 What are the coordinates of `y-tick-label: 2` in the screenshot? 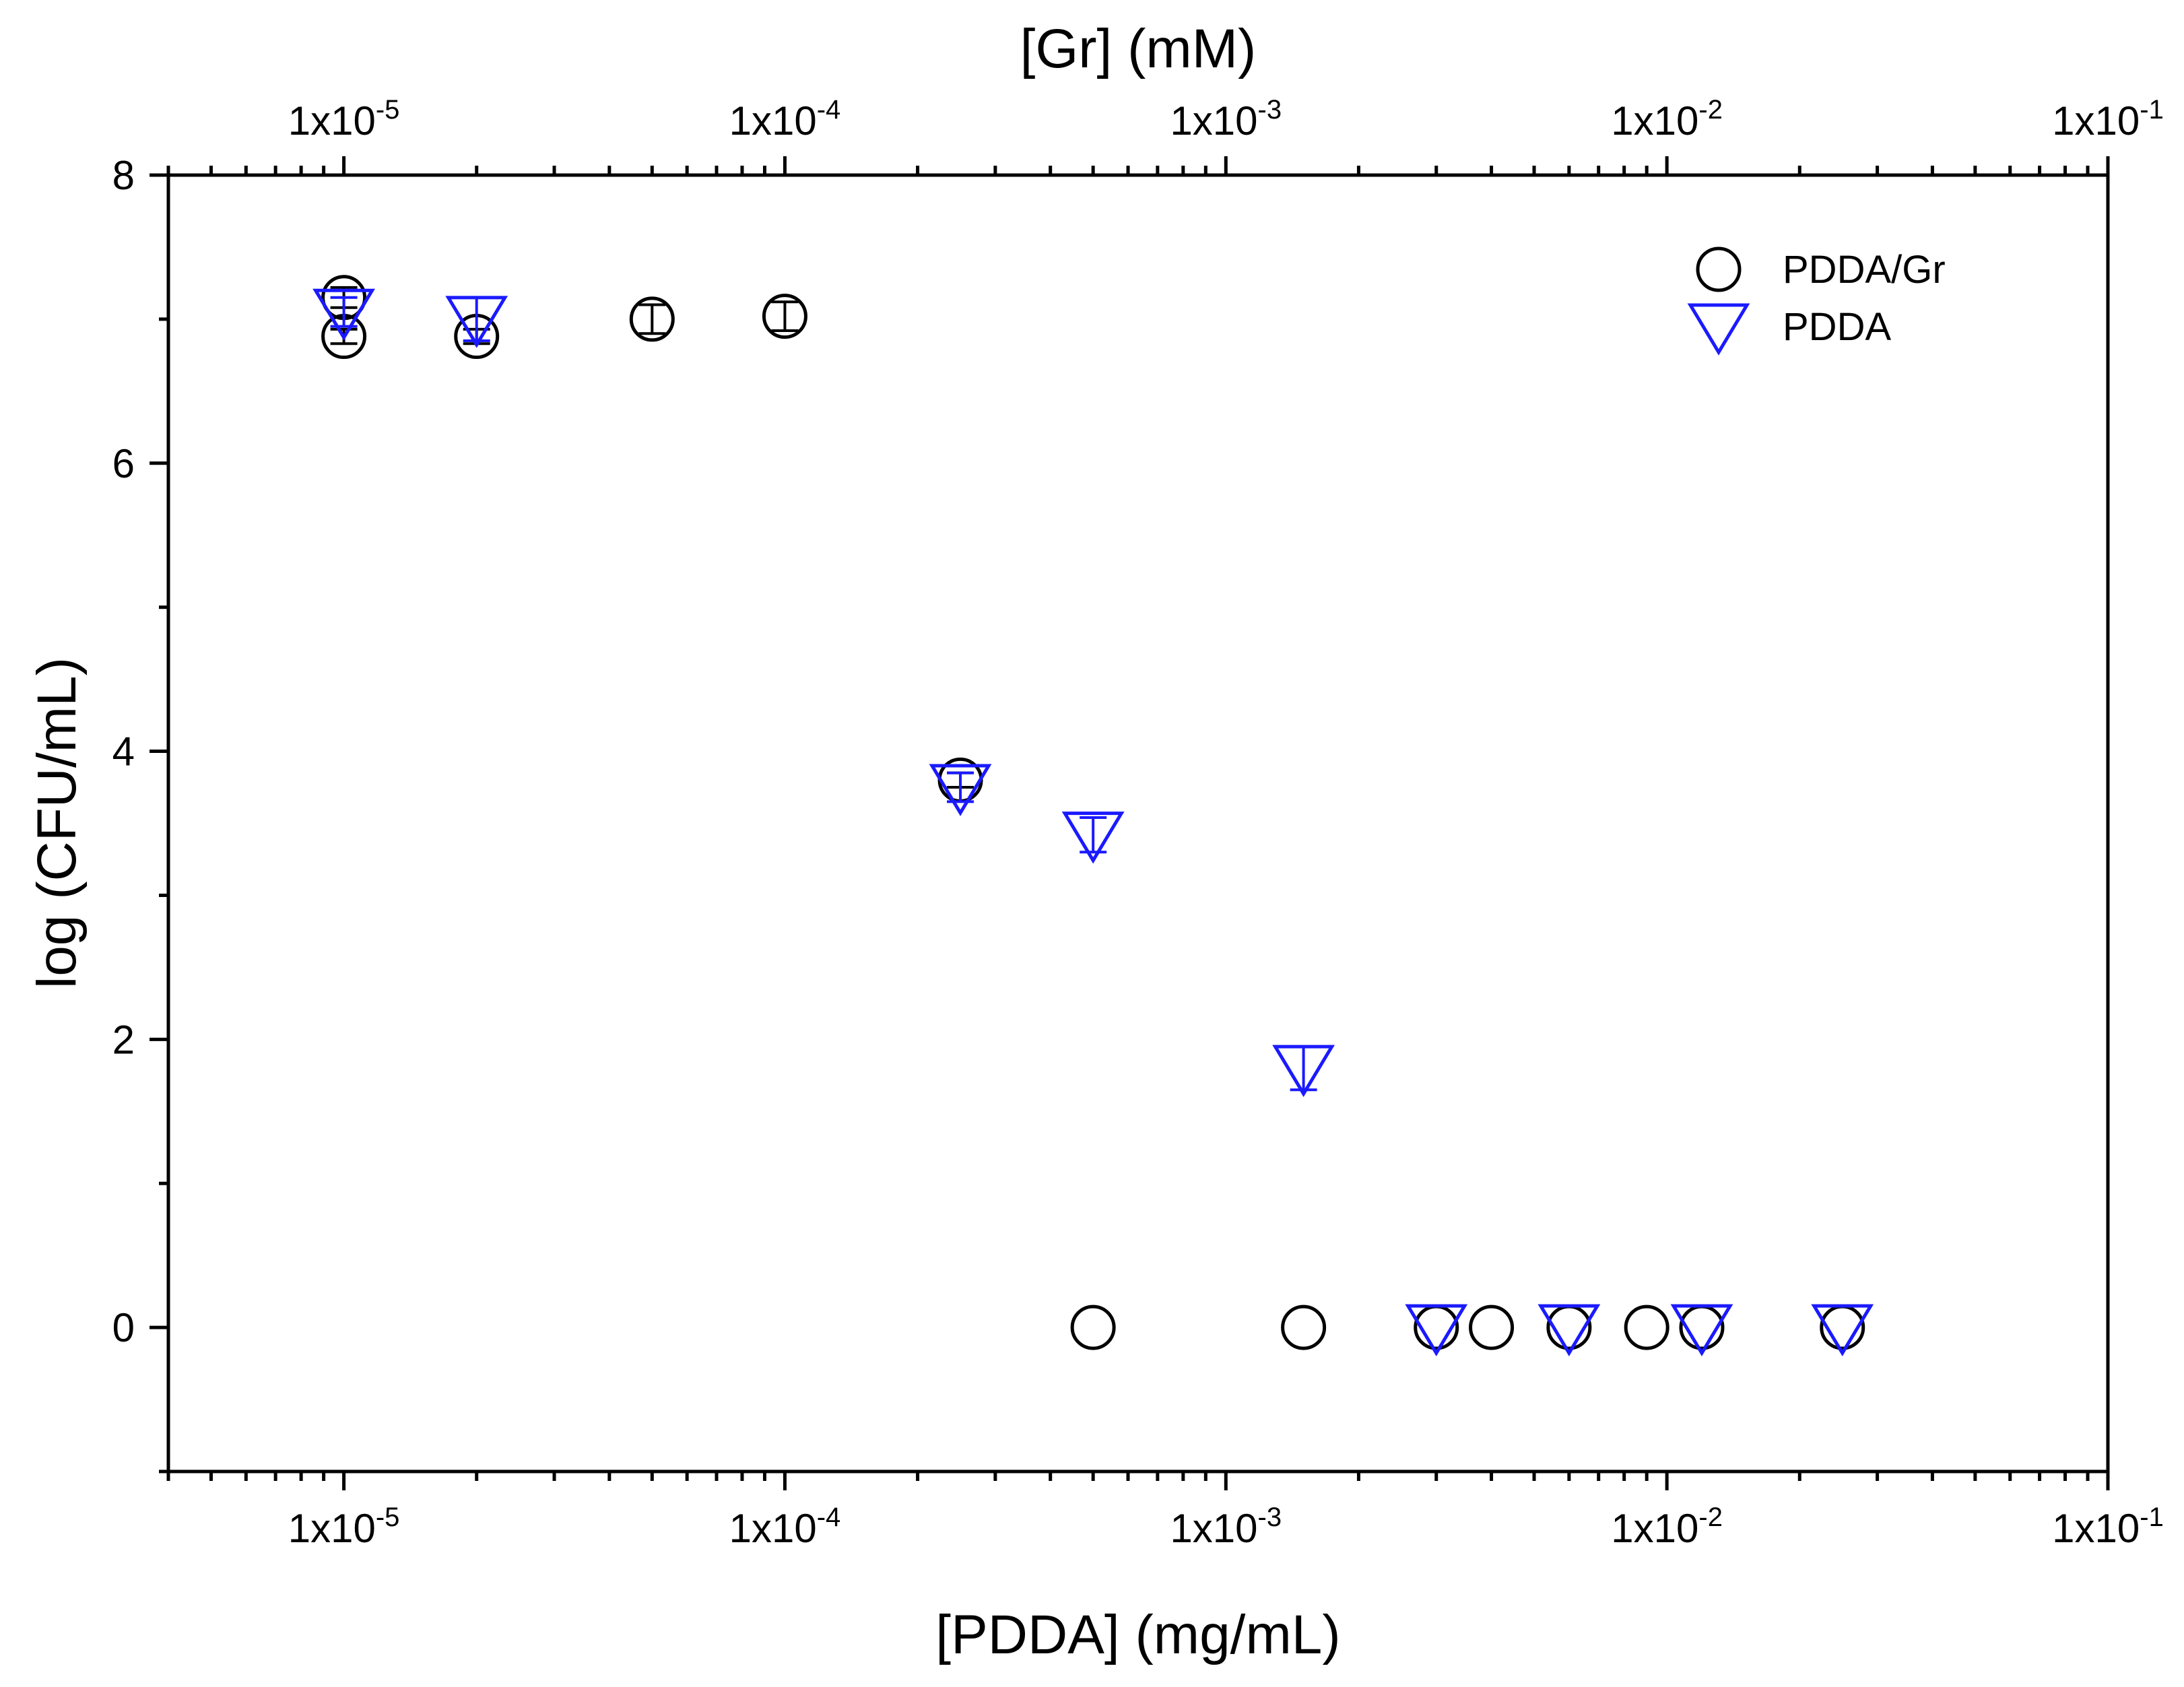 It's located at (124, 1039).